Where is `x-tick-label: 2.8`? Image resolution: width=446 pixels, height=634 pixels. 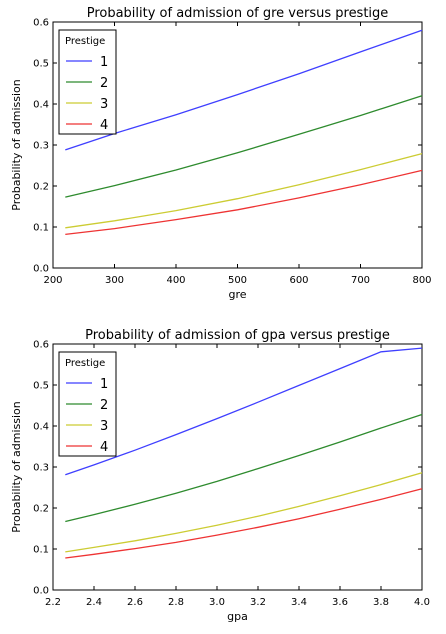 x-tick-label: 2.8 is located at coordinates (176, 602).